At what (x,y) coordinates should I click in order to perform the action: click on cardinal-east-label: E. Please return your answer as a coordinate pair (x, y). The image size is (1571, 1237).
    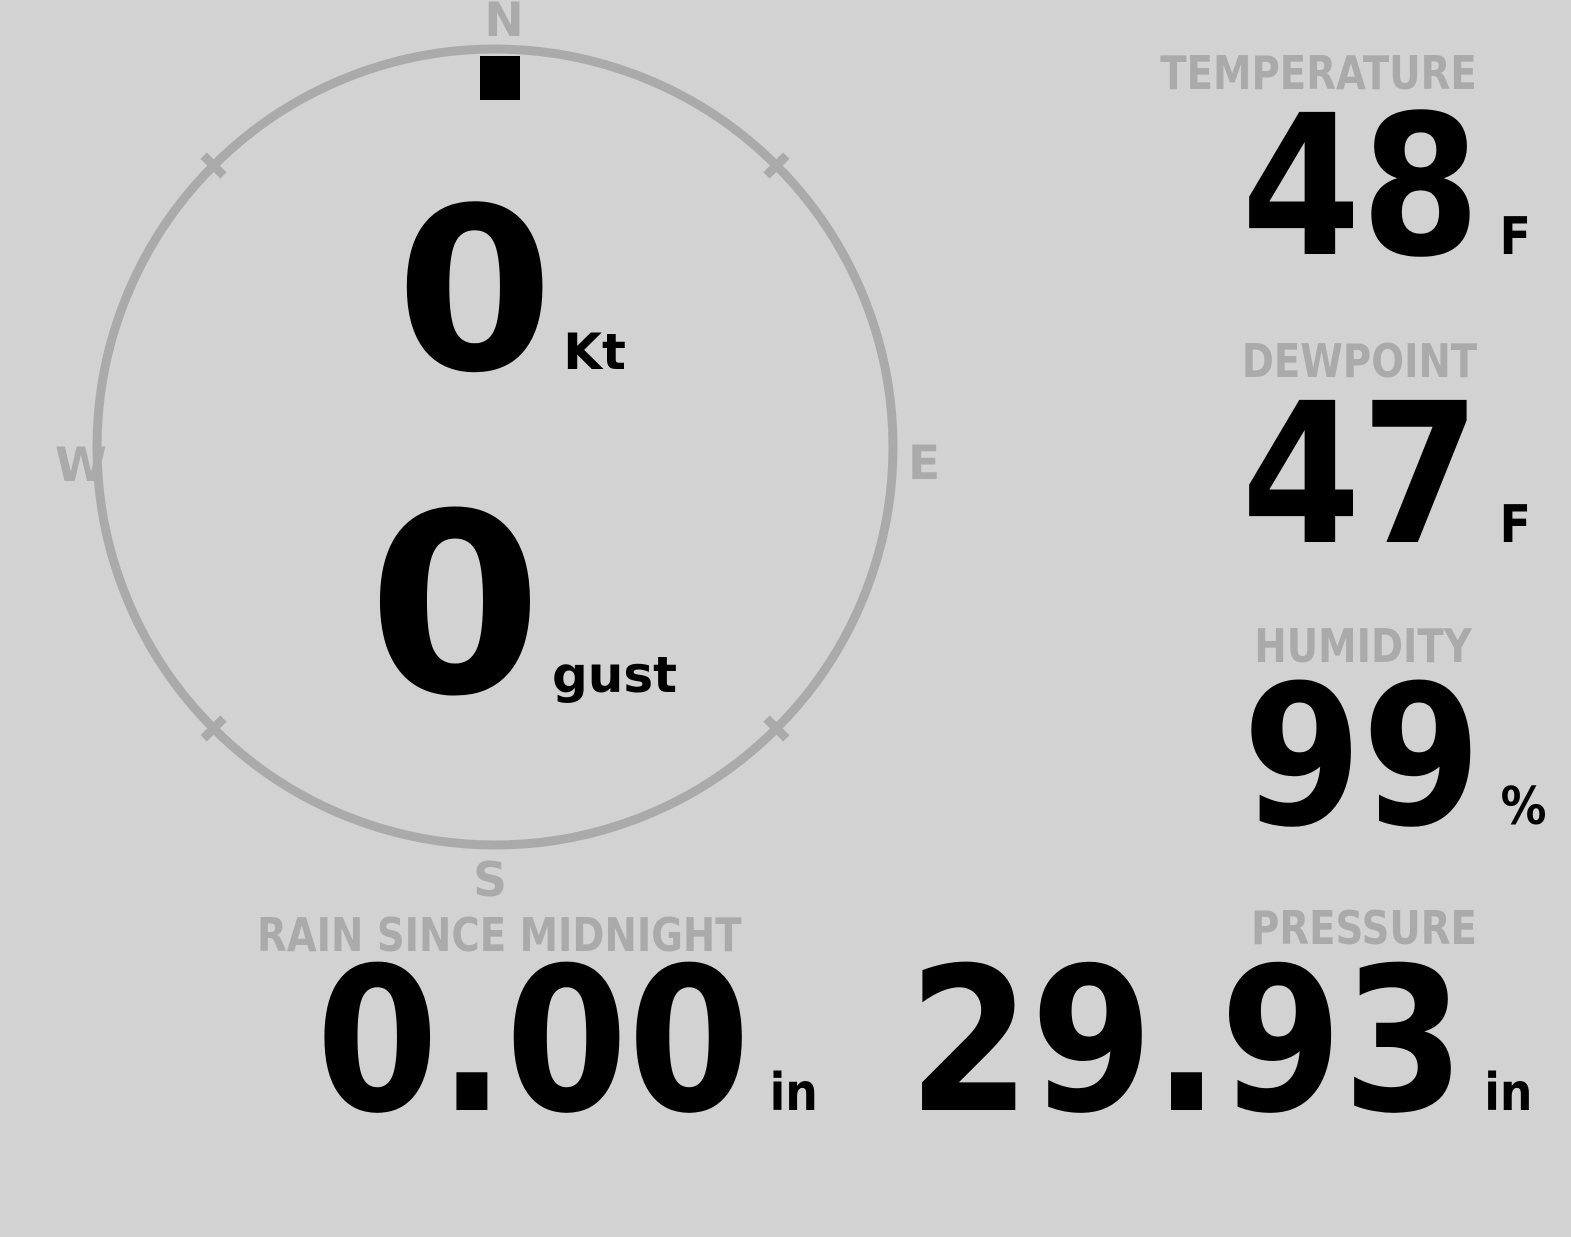
    Looking at the image, I should click on (924, 463).